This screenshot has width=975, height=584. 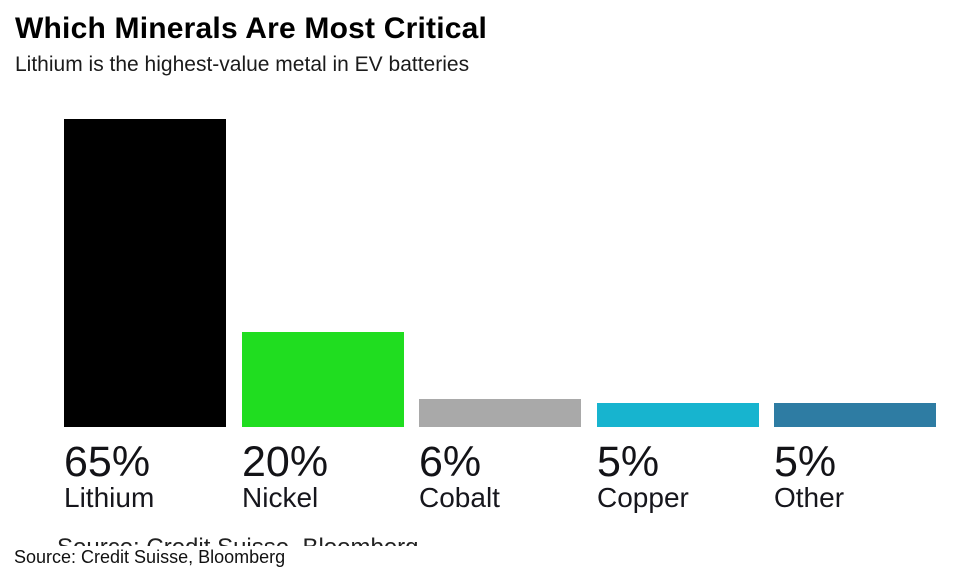 What do you see at coordinates (109, 497) in the screenshot?
I see `bar-category-label: Lithium` at bounding box center [109, 497].